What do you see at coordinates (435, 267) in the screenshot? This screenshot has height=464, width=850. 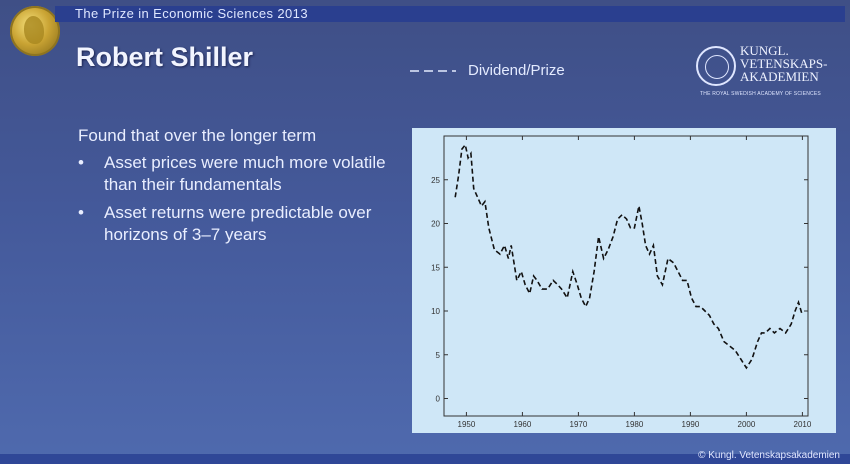 I see `y-tick-label: 15` at bounding box center [435, 267].